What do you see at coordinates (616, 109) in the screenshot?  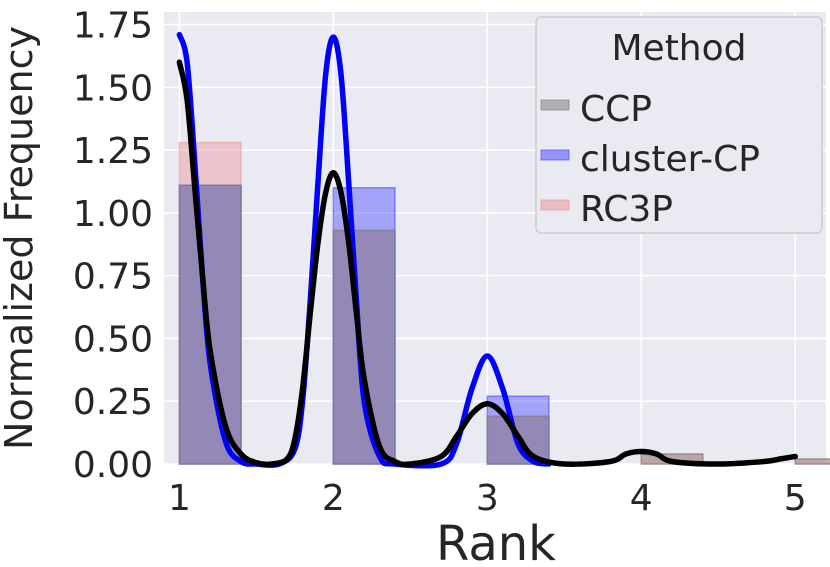 I see `legend-label-ccp: CCP` at bounding box center [616, 109].